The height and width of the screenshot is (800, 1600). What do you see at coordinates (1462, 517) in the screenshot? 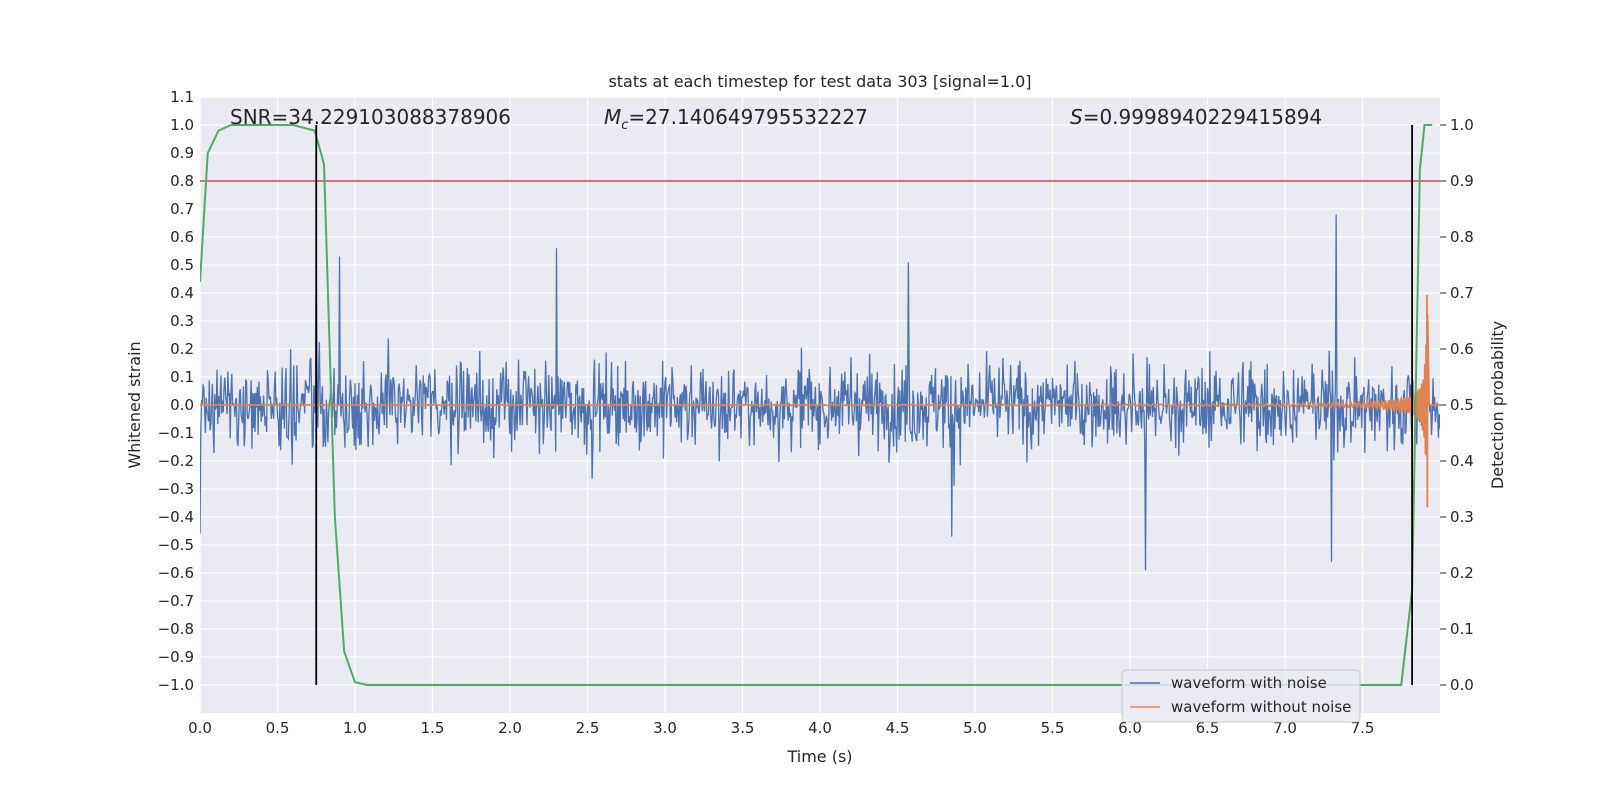
I see `y2-tick-label: 0.3` at bounding box center [1462, 517].